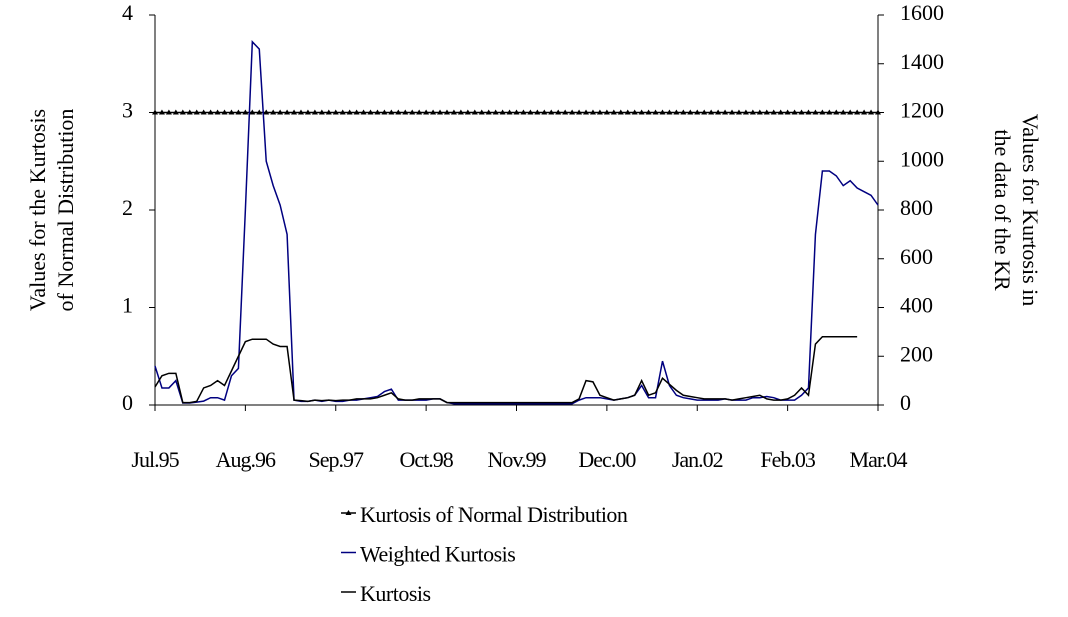 Image resolution: width=1068 pixels, height=617 pixels. Describe the element at coordinates (348, 512) in the screenshot. I see `legend-marker` at that location.